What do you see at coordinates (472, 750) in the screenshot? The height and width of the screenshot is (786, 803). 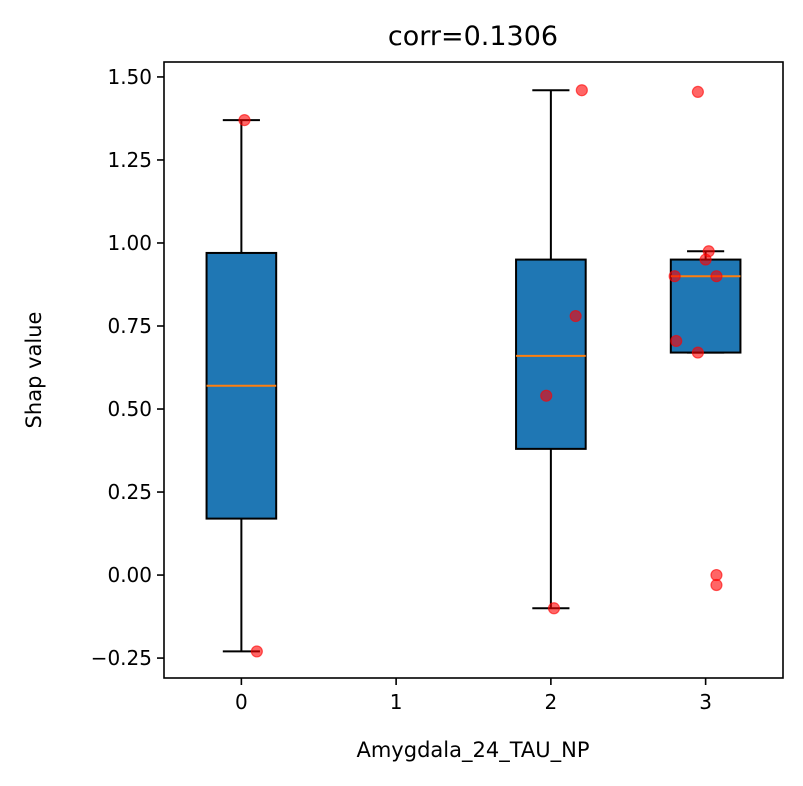 I see `x-axis-label: Amygdala_24_TAU_NP` at bounding box center [472, 750].